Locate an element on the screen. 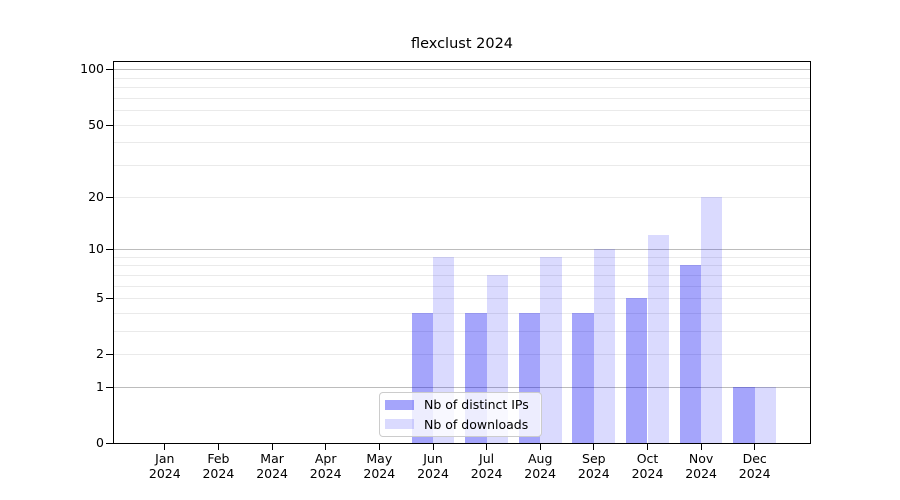 The width and height of the screenshot is (900, 500). x-tick-label: May 2024 is located at coordinates (379, 466).